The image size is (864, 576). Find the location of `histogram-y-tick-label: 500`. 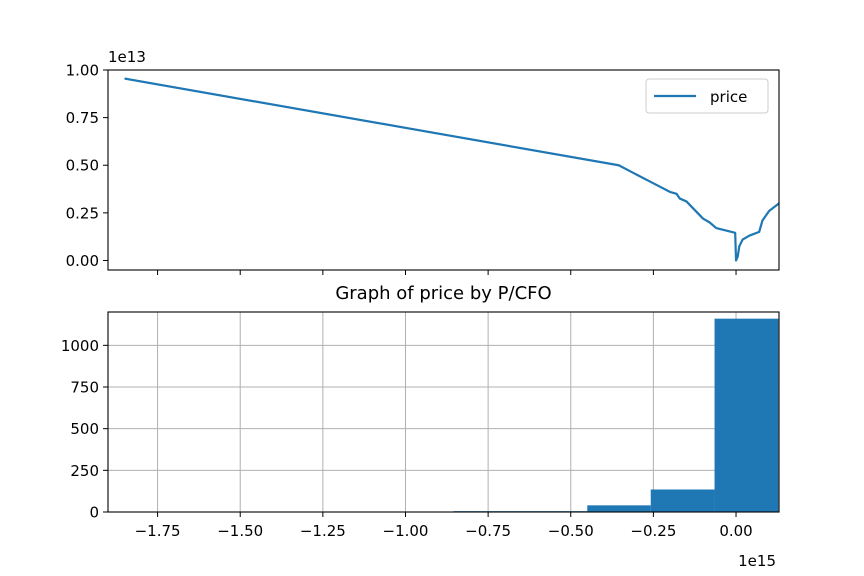

histogram-y-tick-label: 500 is located at coordinates (84, 429).